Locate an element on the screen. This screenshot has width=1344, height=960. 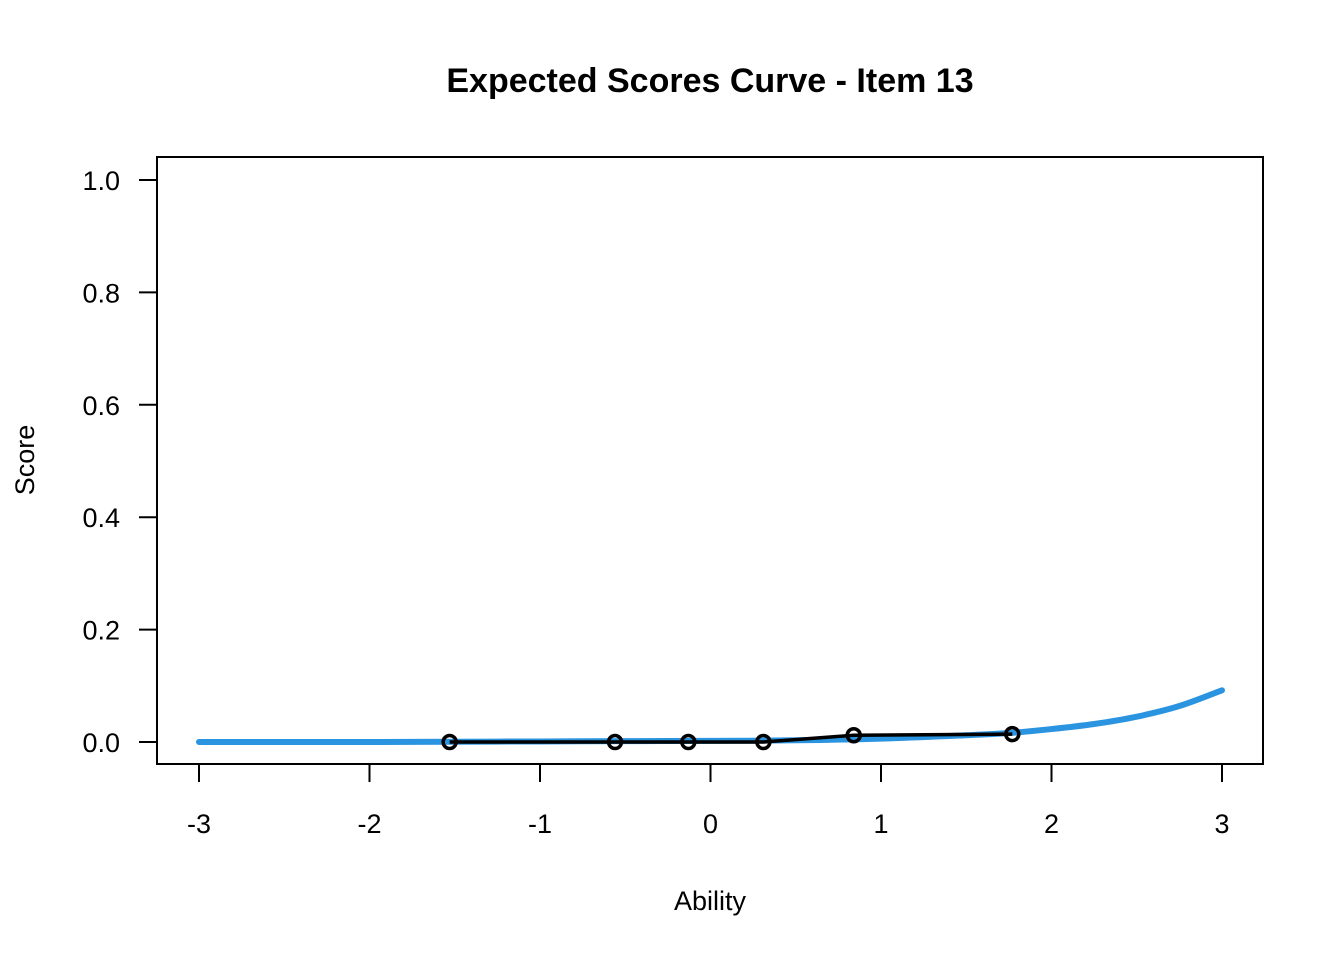
x-tick-label: -1 is located at coordinates (540, 824).